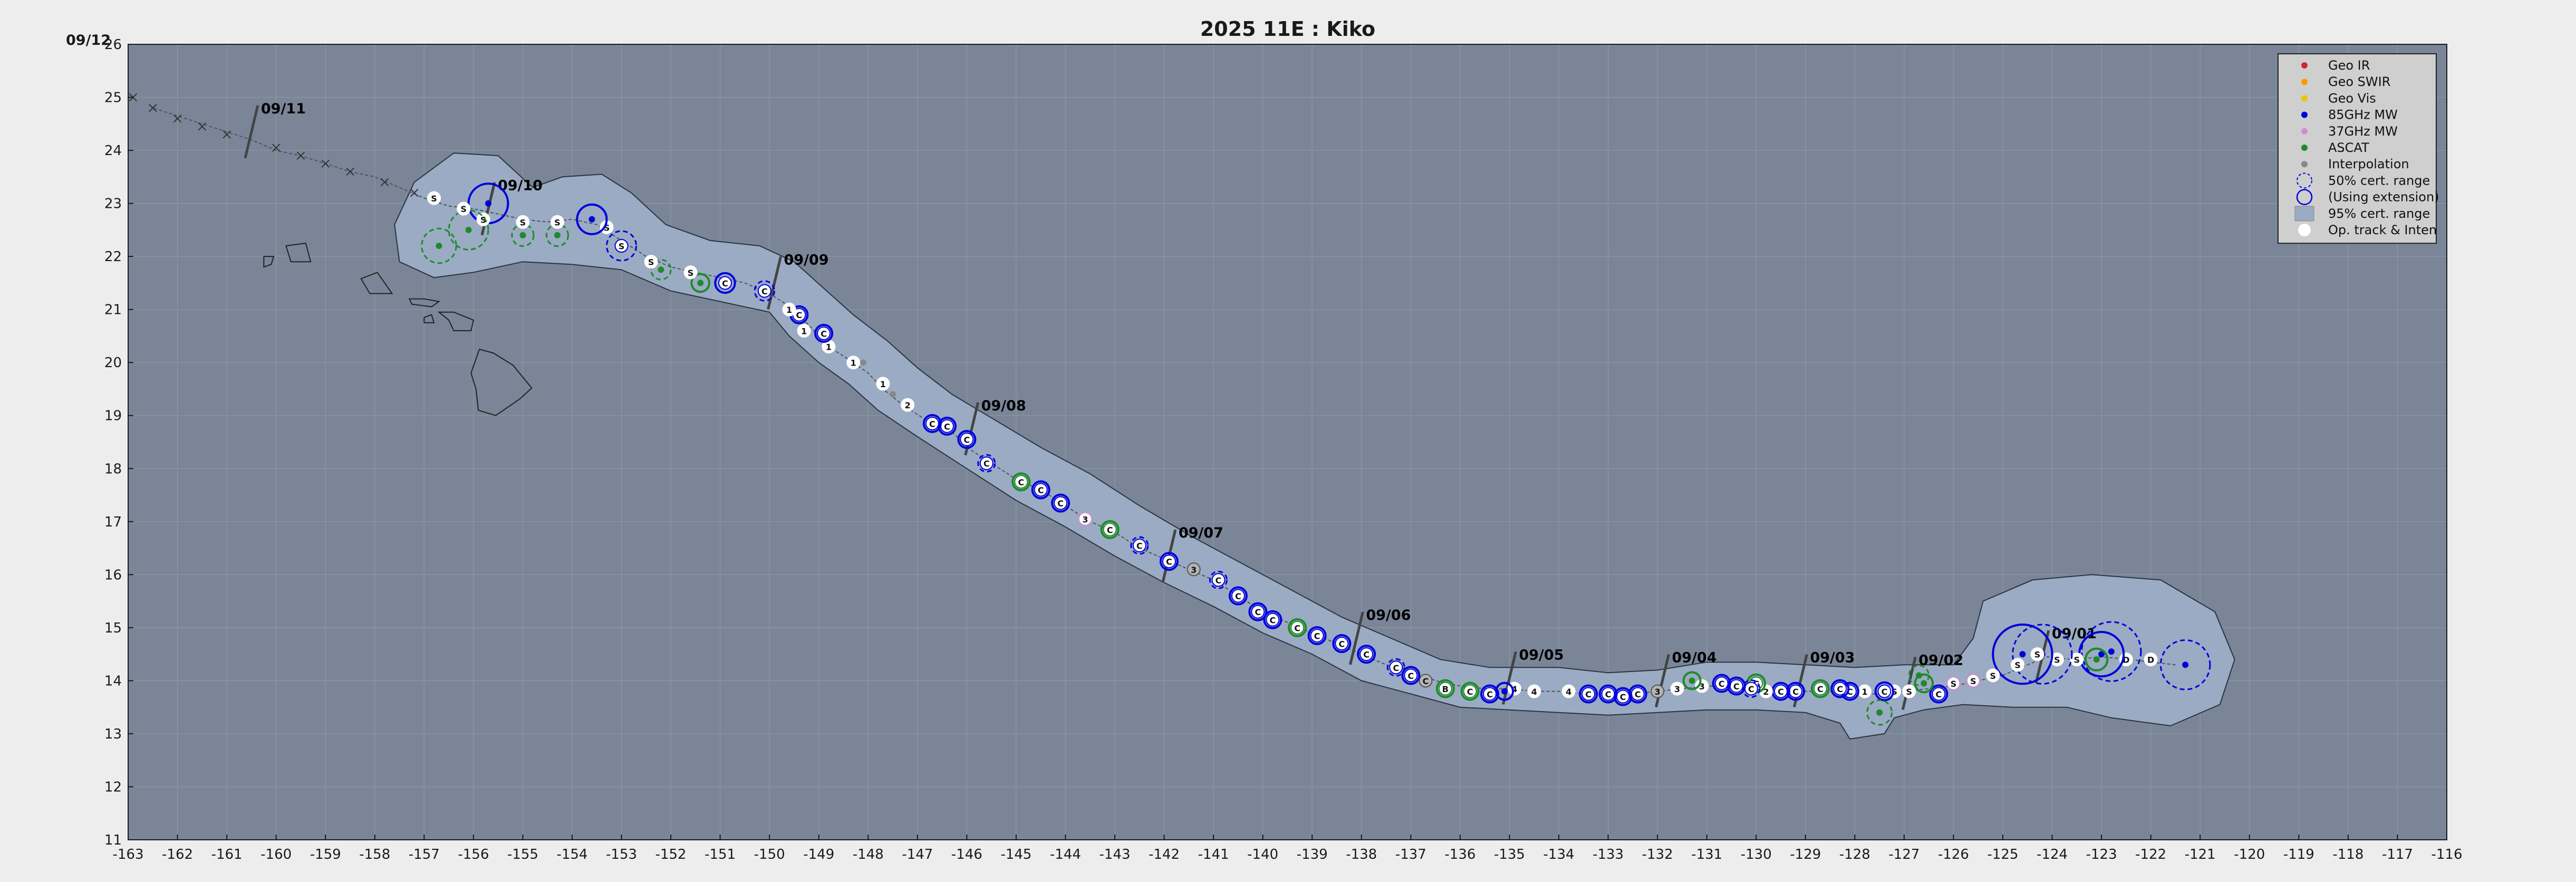 This screenshot has height=882, width=2576. What do you see at coordinates (1509, 854) in the screenshot?
I see `x-tick-label: -135` at bounding box center [1509, 854].